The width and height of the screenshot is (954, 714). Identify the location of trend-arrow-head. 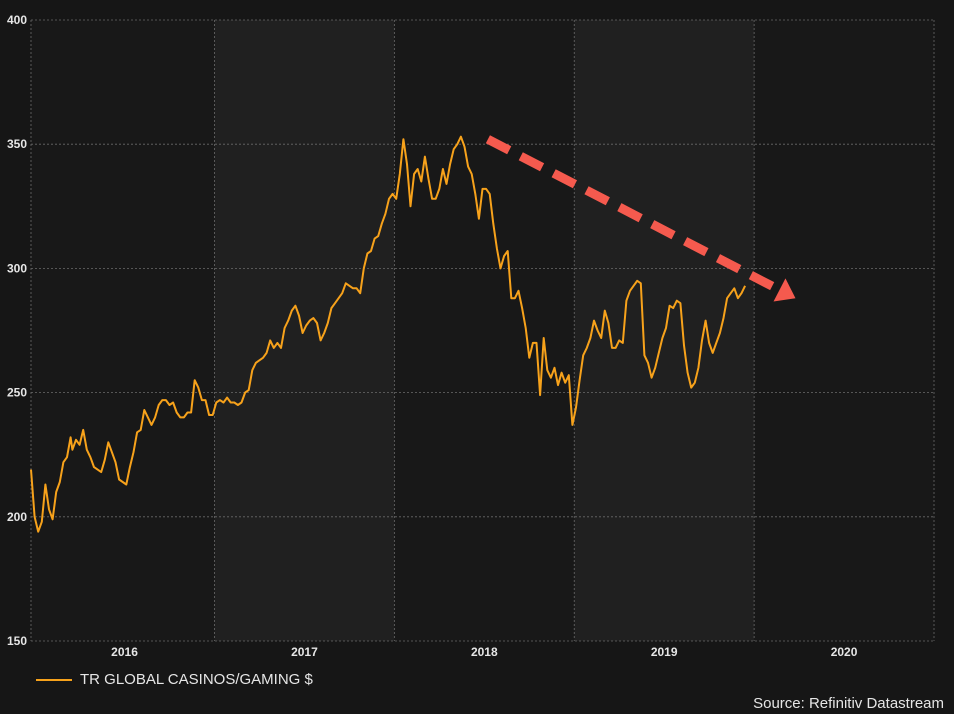
(784, 290).